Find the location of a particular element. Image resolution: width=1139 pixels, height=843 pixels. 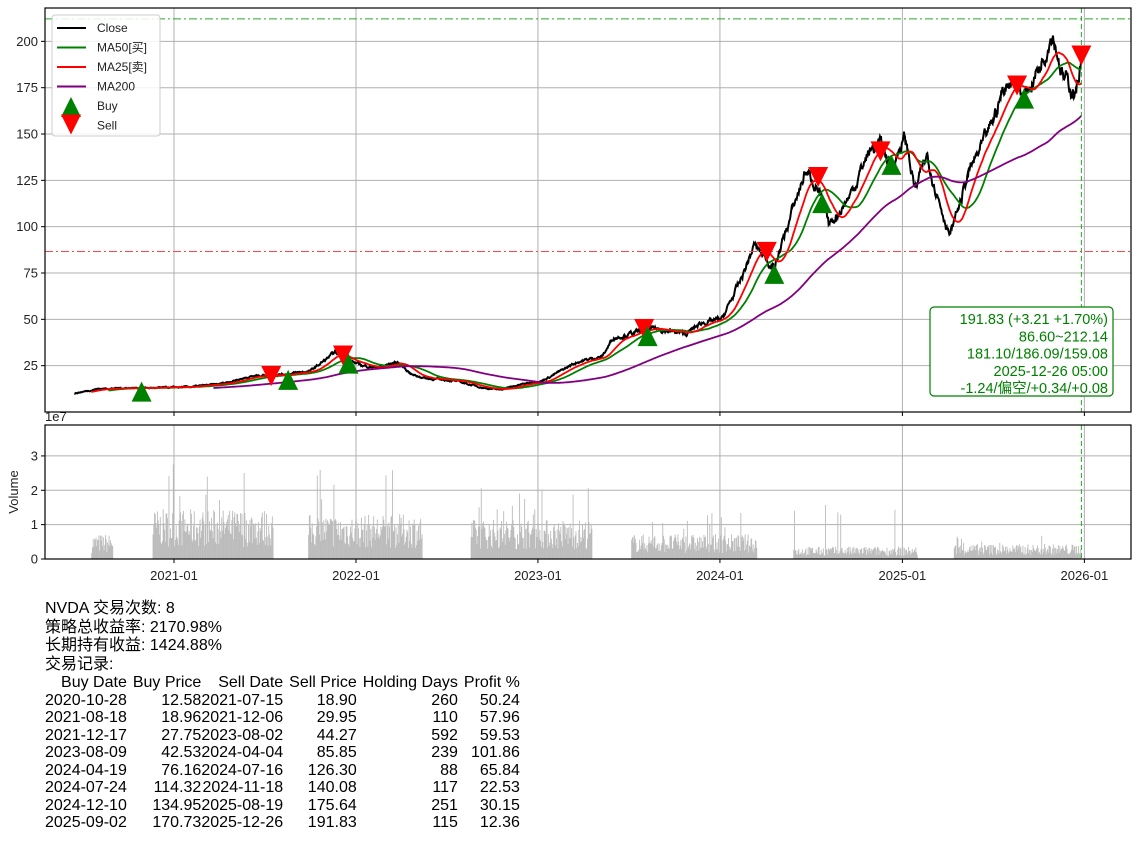

info-line: -1.24/偏空/+0.34/+0.08 is located at coordinates (1034, 388).